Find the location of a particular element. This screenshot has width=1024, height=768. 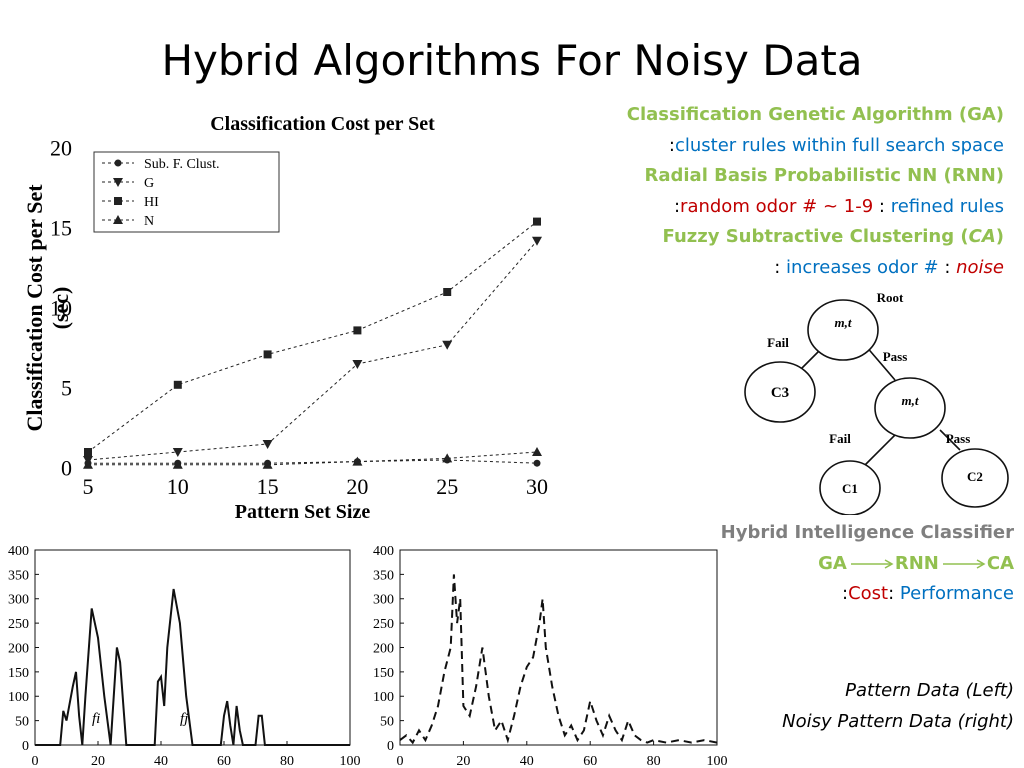

y-tick-label: 300 is located at coordinates (383, 600).